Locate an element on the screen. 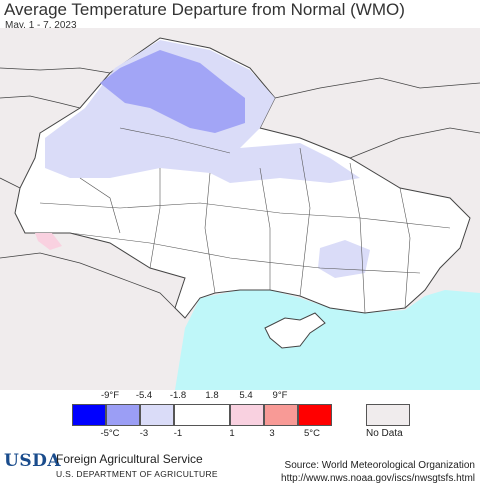 This screenshot has width=480, height=485. legend-f-tick-3: -1.8 is located at coordinates (178, 395).